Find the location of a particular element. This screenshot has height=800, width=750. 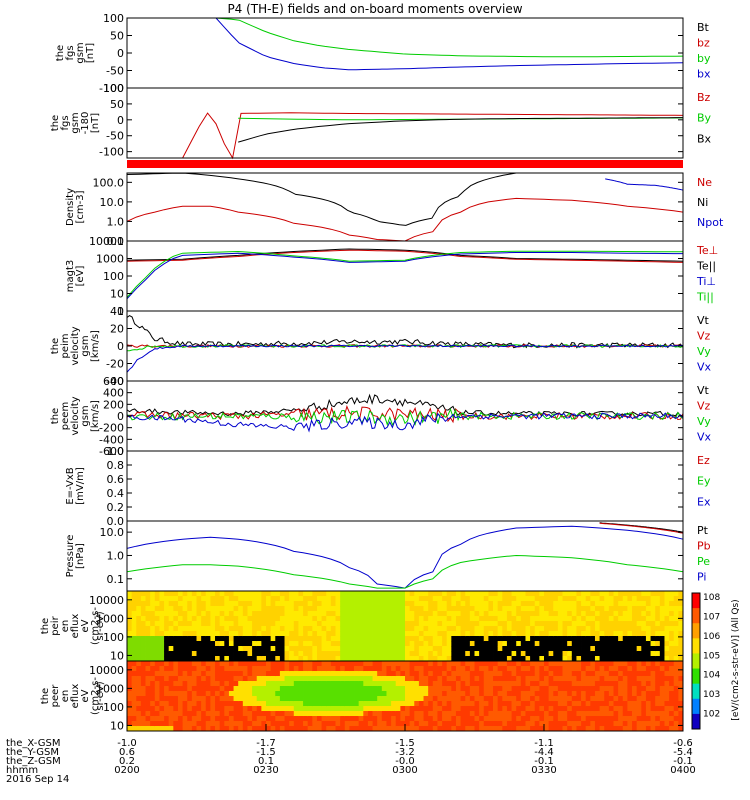

y-tick-label: -600 is located at coordinates (111, 451).